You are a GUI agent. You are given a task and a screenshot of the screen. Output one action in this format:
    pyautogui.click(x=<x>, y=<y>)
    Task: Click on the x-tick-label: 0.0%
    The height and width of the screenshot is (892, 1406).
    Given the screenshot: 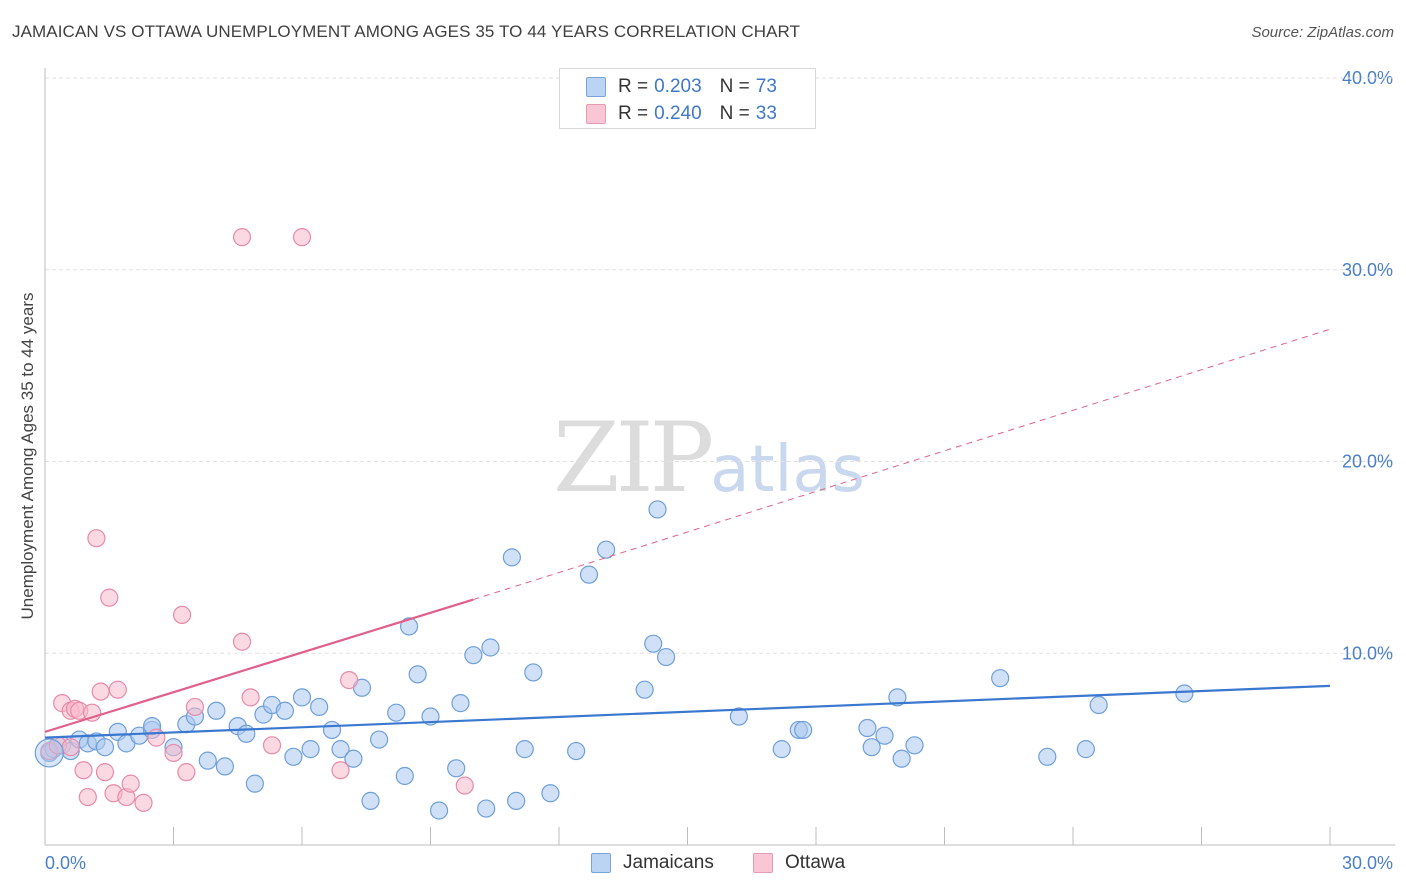 What is the action you would take?
    pyautogui.click(x=65, y=863)
    